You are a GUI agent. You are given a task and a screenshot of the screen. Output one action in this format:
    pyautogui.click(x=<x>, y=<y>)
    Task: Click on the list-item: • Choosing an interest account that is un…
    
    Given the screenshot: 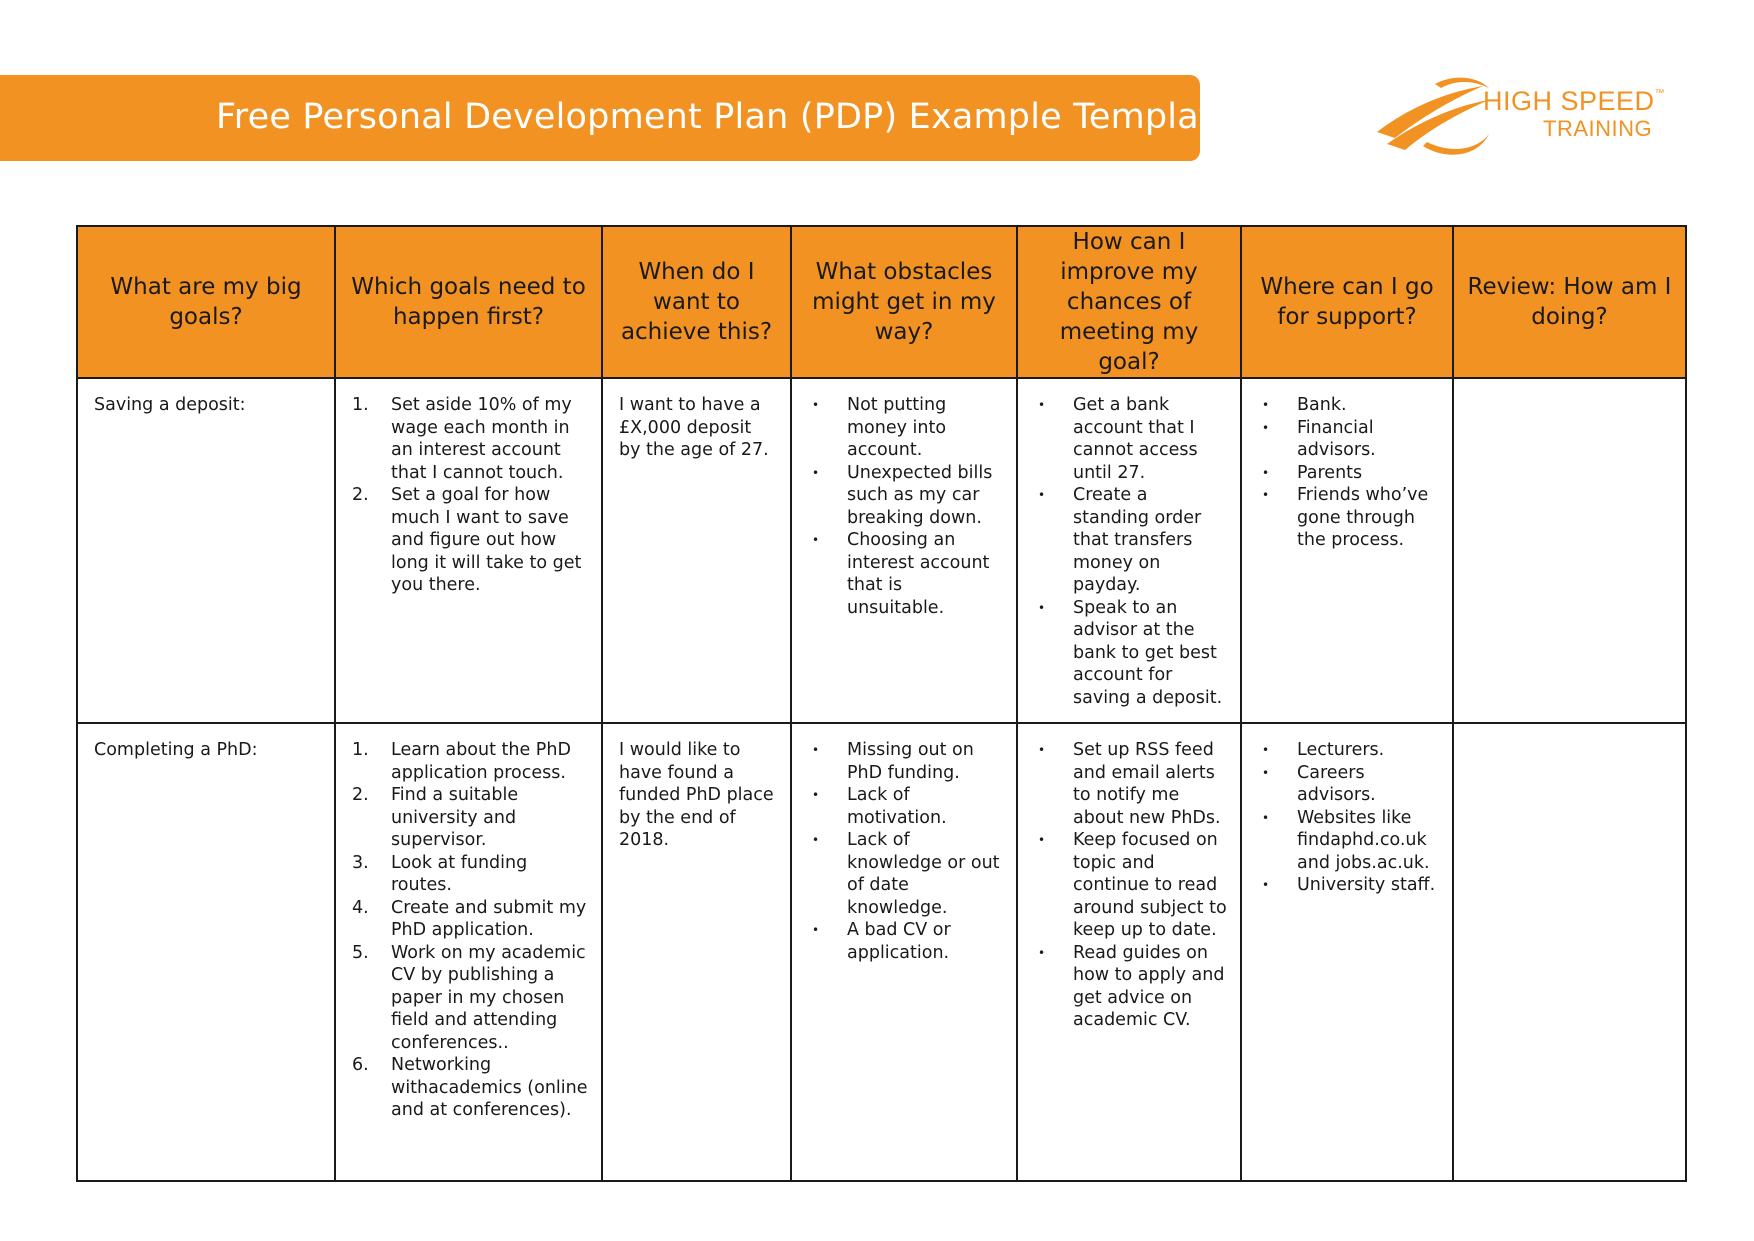 What is the action you would take?
    pyautogui.click(x=901, y=574)
    